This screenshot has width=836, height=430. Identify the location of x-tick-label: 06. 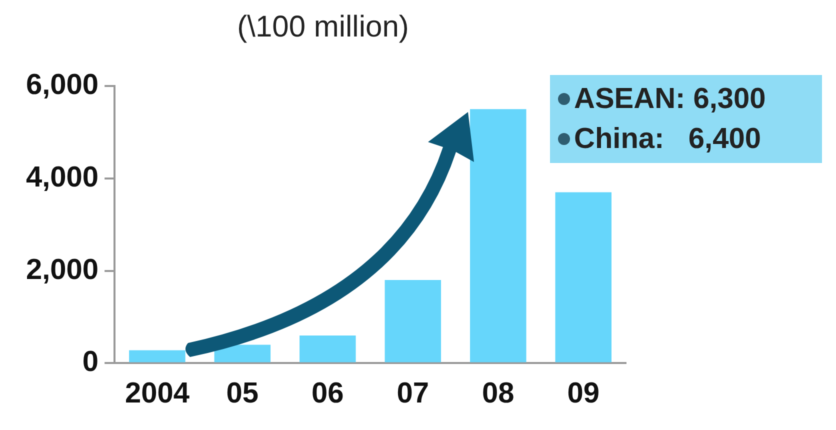
(328, 394).